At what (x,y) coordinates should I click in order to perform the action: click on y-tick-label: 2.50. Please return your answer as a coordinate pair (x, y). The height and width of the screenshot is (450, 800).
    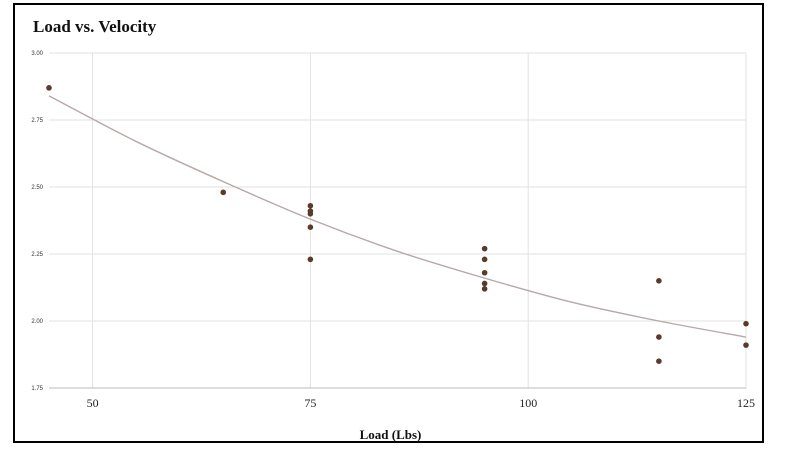
    Looking at the image, I should click on (37, 188).